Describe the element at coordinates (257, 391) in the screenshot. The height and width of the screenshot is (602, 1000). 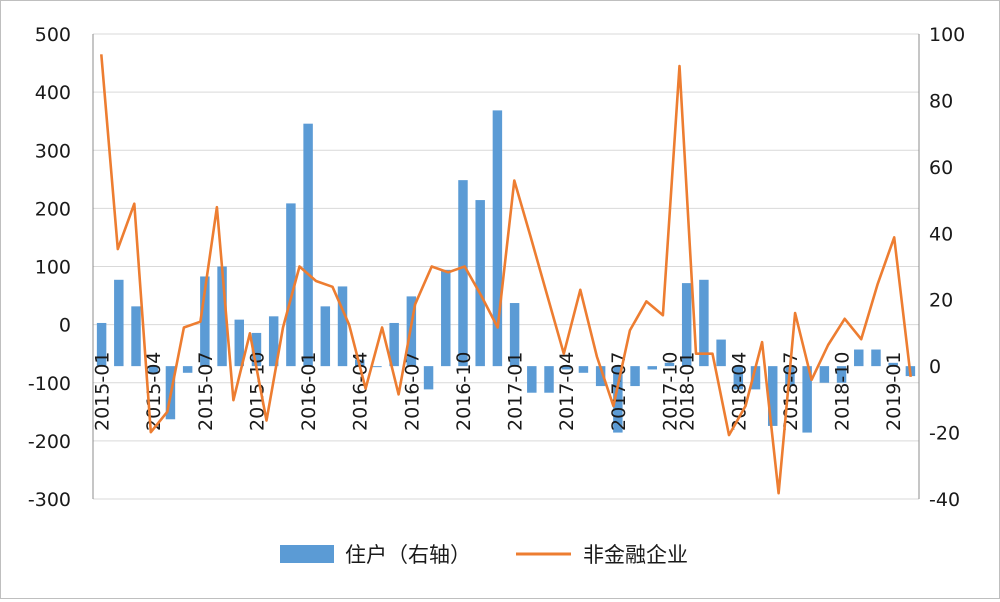
I see `x-tick-label: 2015-10` at that location.